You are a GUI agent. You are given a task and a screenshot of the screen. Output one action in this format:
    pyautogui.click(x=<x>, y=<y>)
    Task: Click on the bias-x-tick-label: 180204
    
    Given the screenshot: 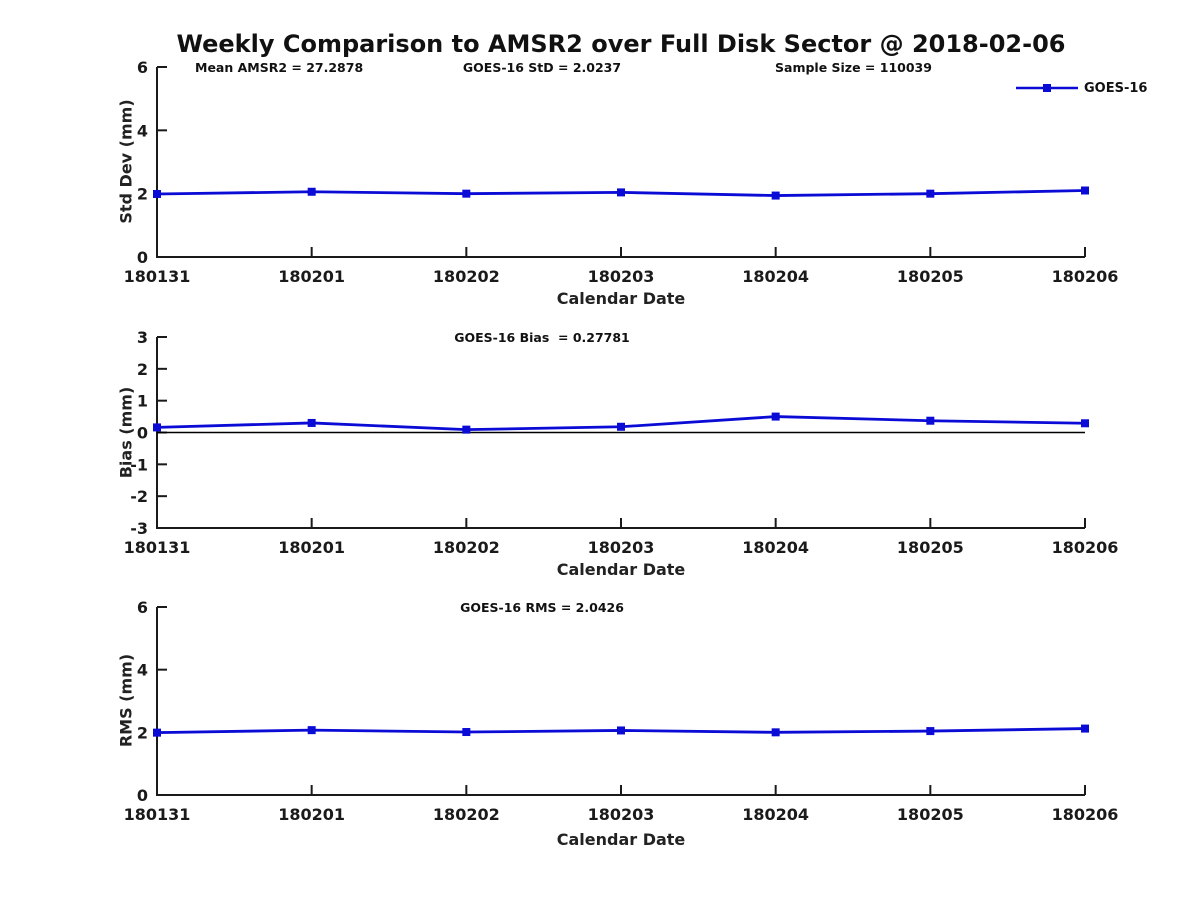 What is the action you would take?
    pyautogui.click(x=775, y=547)
    